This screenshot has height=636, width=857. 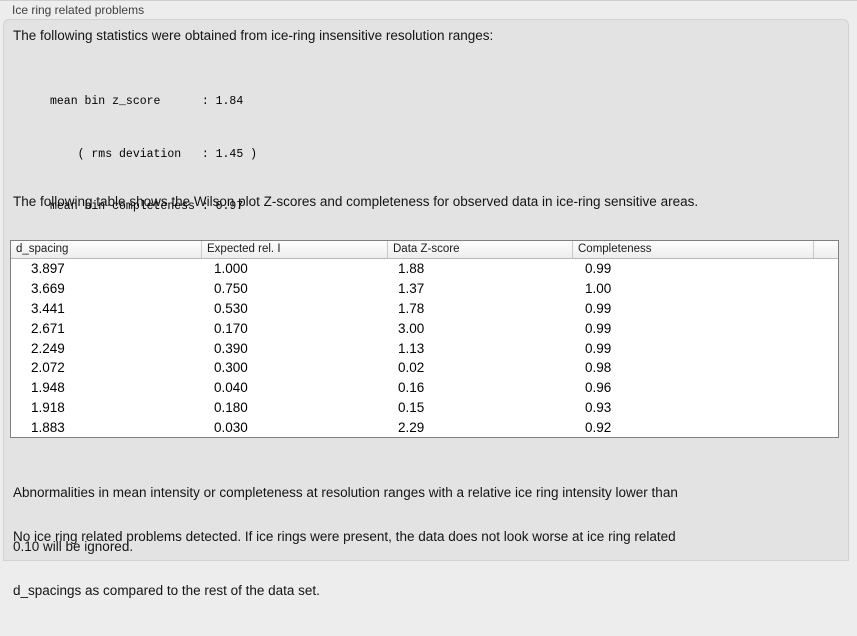 What do you see at coordinates (231, 427) in the screenshot?
I see `cell-expected-rel-i: 0.030` at bounding box center [231, 427].